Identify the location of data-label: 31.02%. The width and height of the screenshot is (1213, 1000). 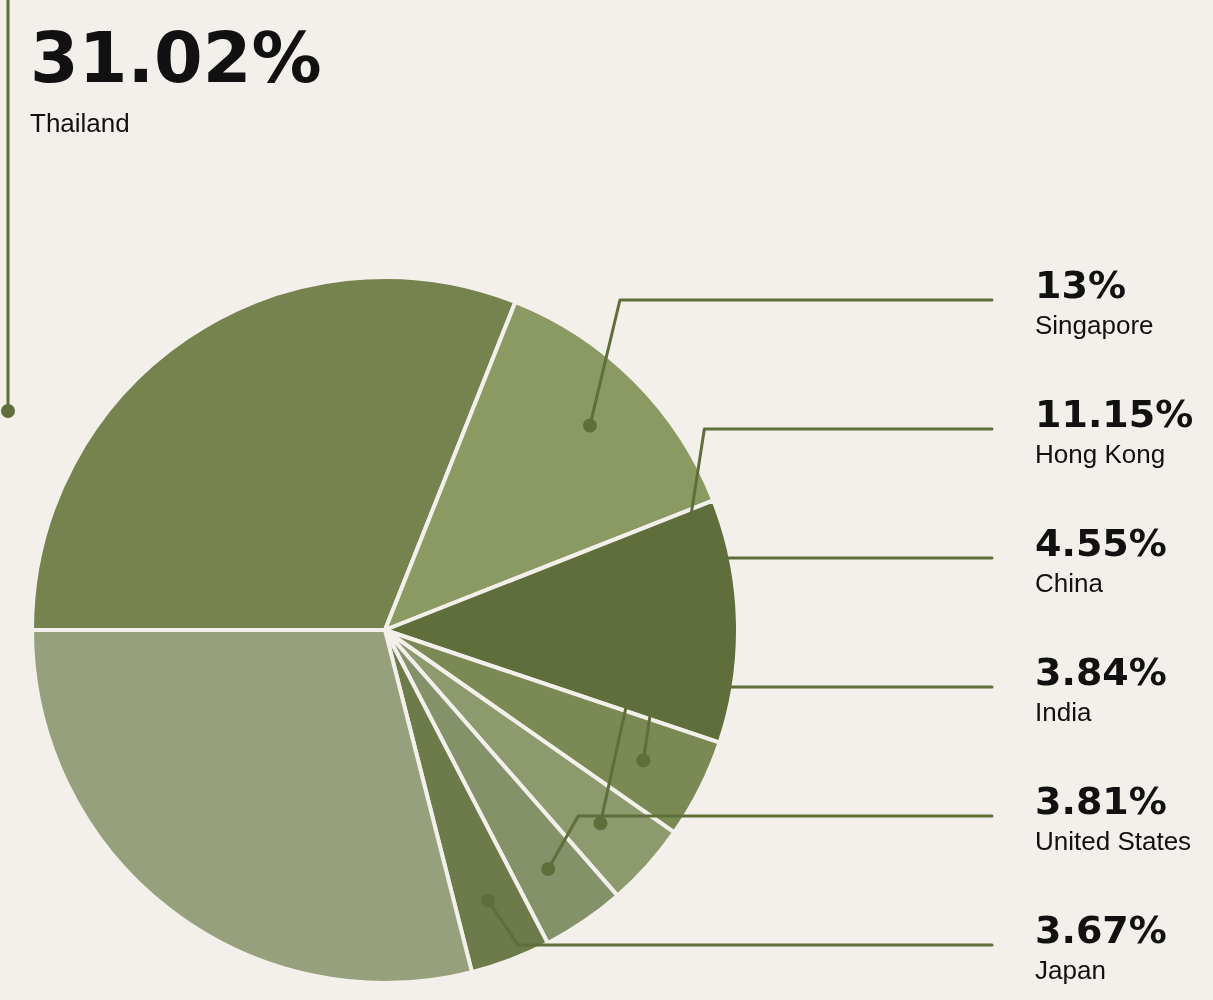
(176, 58).